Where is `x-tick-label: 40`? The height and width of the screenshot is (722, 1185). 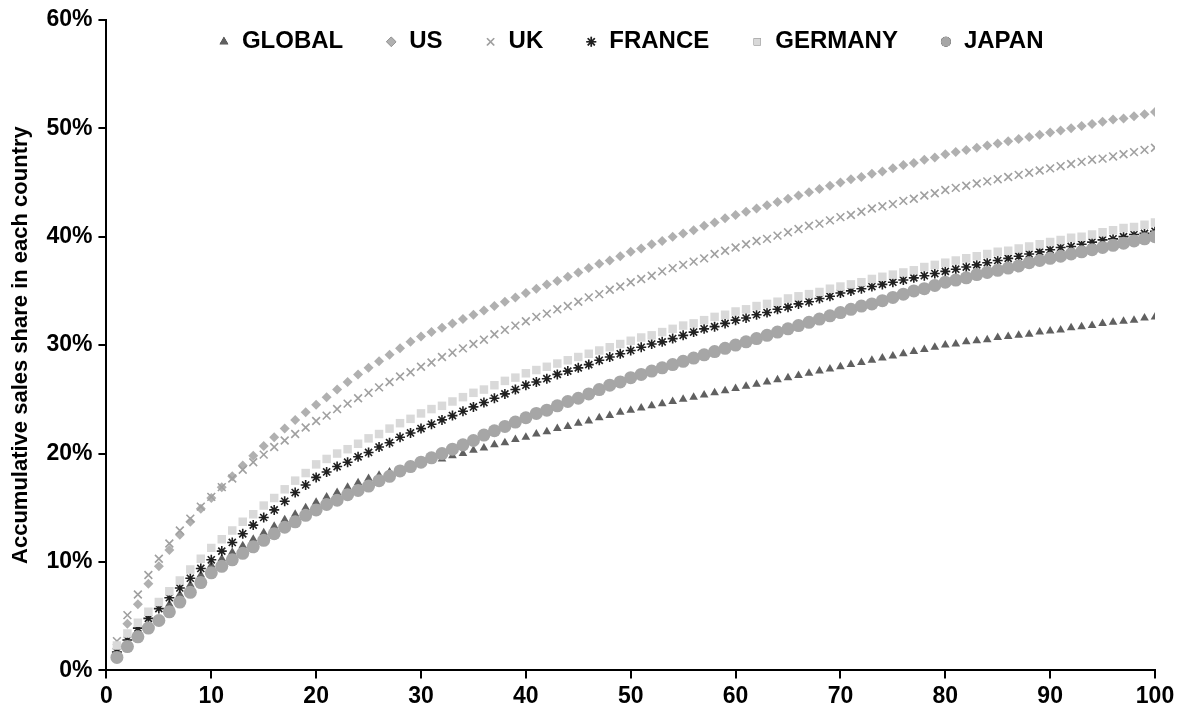 x-tick-label: 40 is located at coordinates (526, 694).